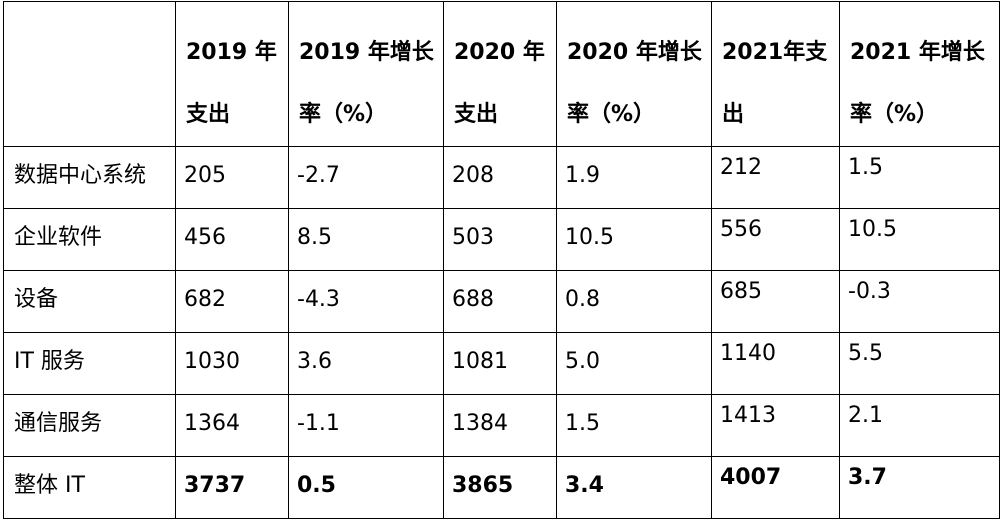 This screenshot has width=1001, height=519. Describe the element at coordinates (634, 301) in the screenshot. I see `table-cell: 0.8` at that location.